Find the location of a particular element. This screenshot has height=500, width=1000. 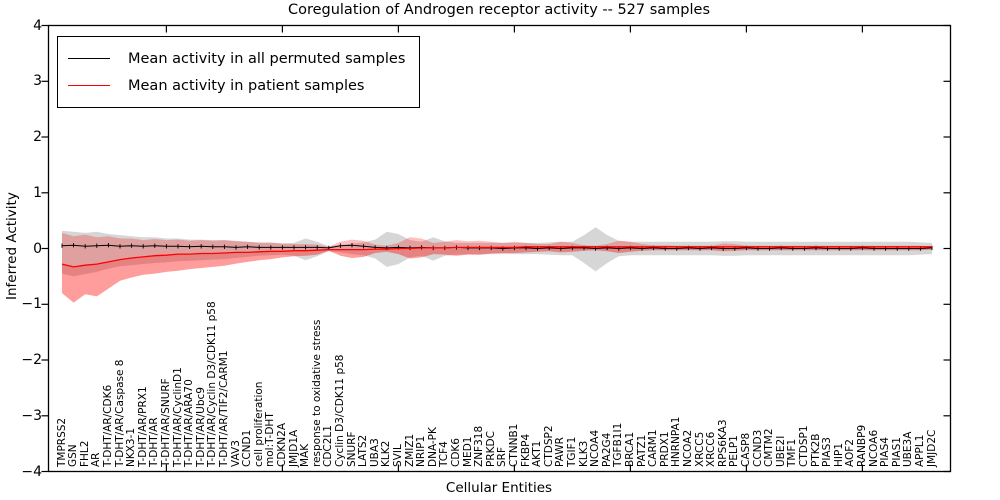

x-category-label: PELP1 is located at coordinates (734, 451).